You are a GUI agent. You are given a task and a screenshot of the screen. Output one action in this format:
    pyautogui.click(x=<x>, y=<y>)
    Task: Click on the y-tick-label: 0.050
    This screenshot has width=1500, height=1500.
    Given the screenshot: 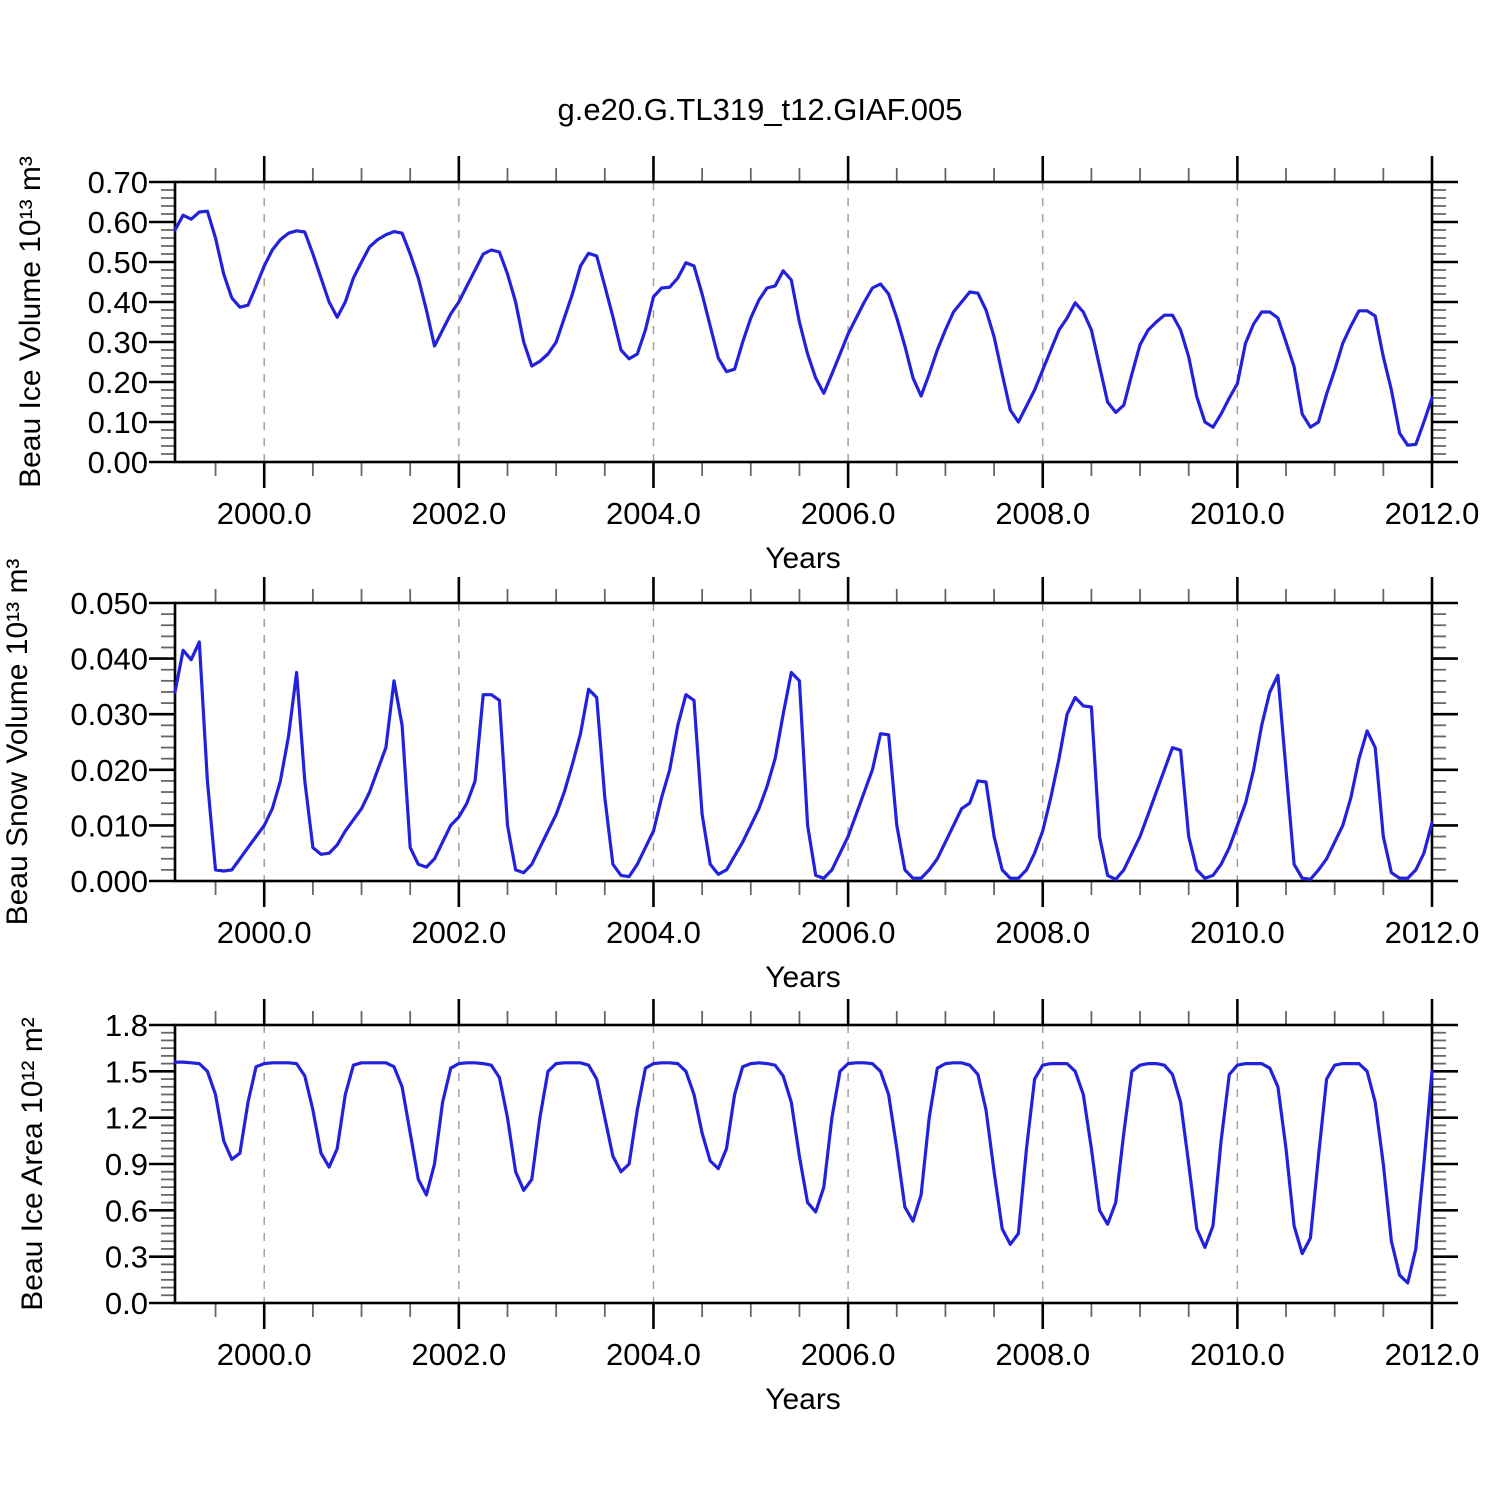 What is the action you would take?
    pyautogui.click(x=109, y=603)
    